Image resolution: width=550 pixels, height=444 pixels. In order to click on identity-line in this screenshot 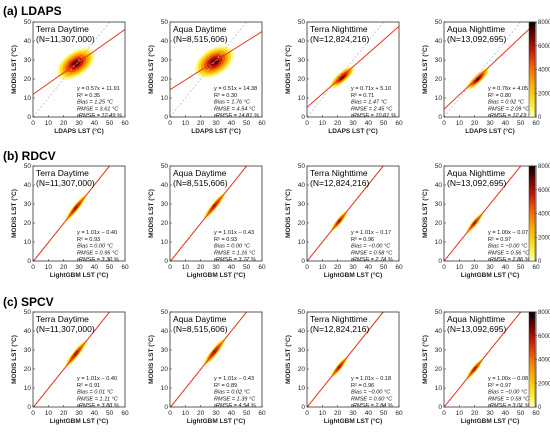, I will do `click(345, 69)`.